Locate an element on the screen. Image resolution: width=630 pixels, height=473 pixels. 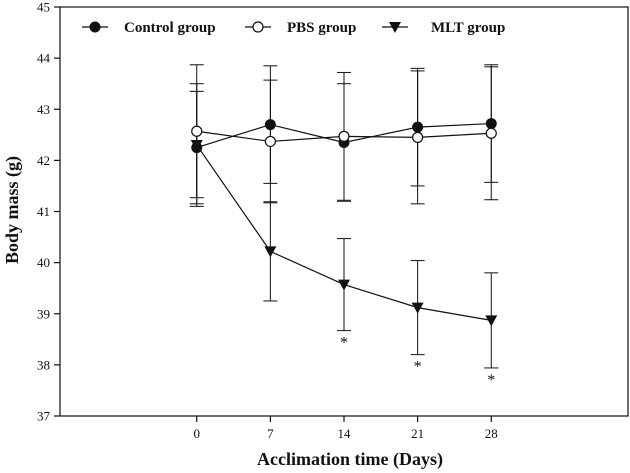
x-tick-label: 0 is located at coordinates (196, 433).